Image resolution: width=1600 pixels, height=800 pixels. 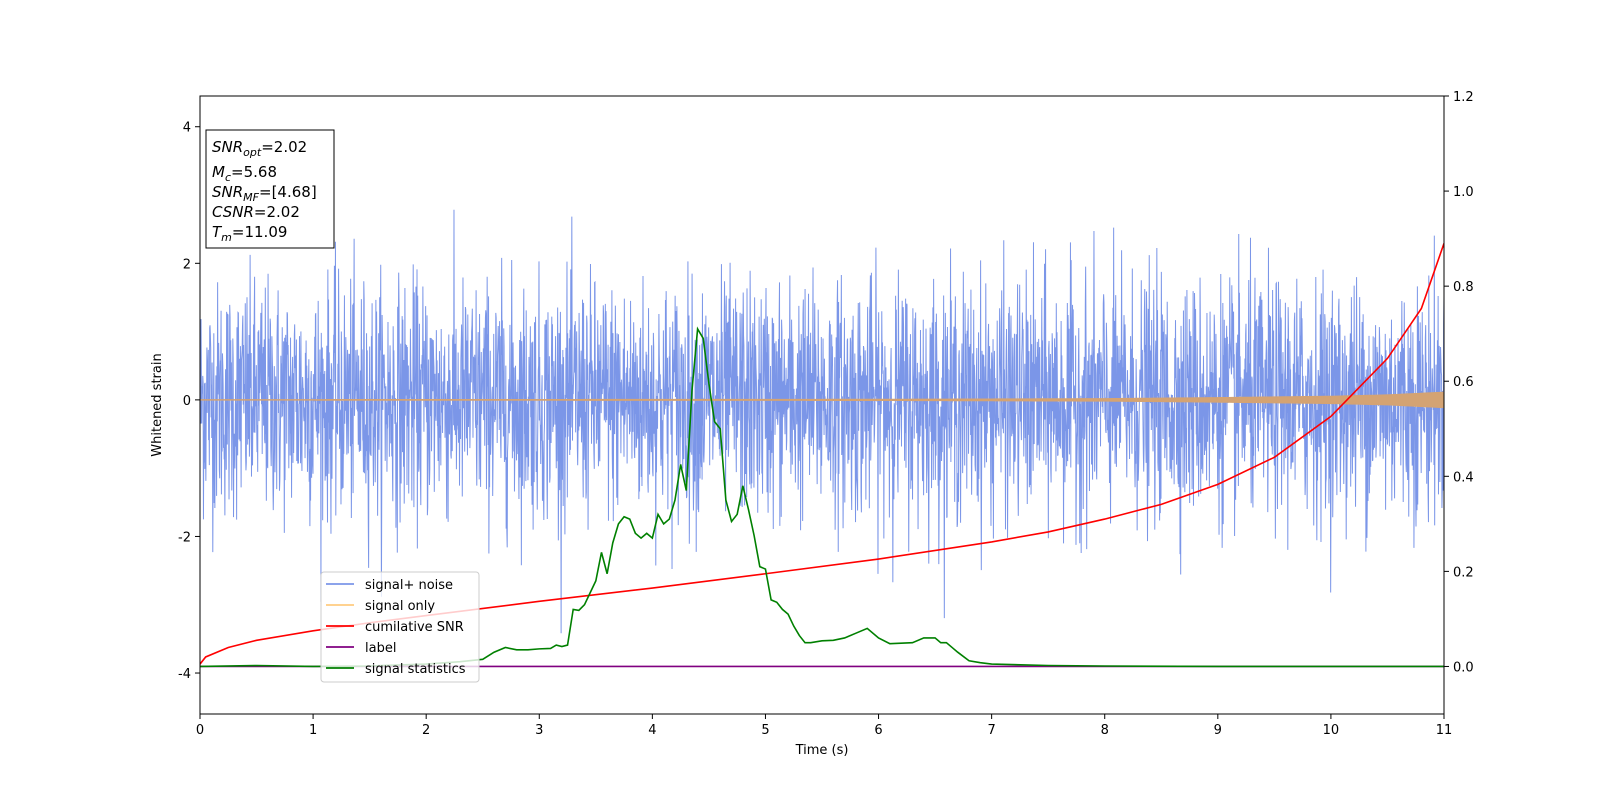 What do you see at coordinates (1463, 572) in the screenshot?
I see `y2-tick-label: 0.2` at bounding box center [1463, 572].